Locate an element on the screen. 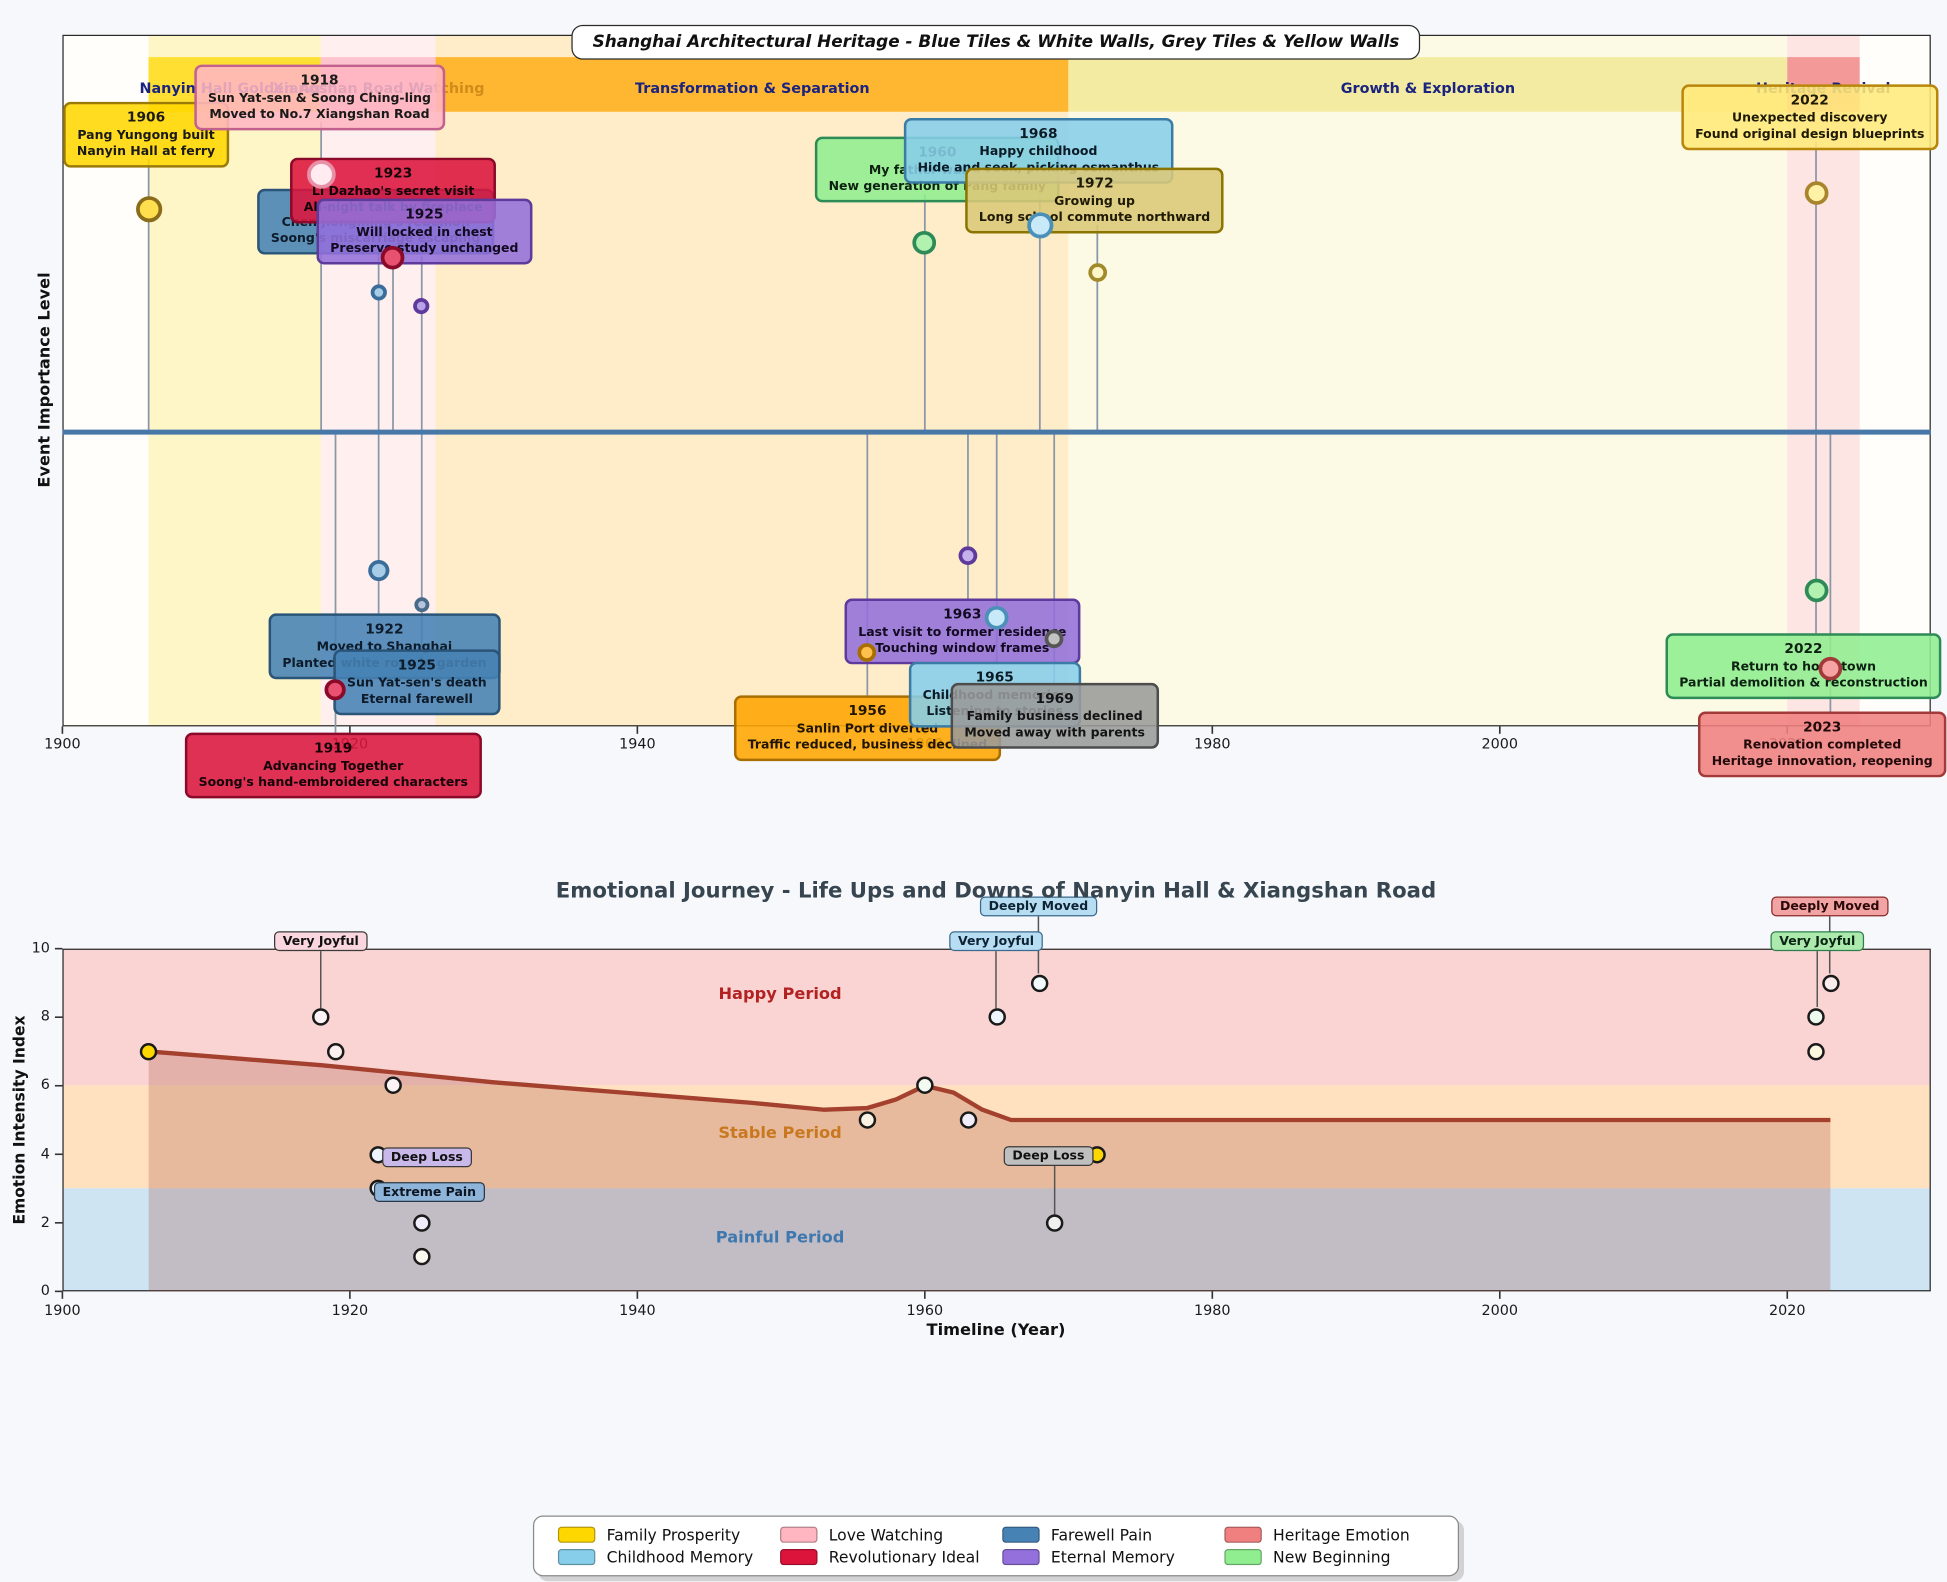 The image size is (1947, 1582). event-line-2: Traffic reduced, business declined is located at coordinates (867, 745).